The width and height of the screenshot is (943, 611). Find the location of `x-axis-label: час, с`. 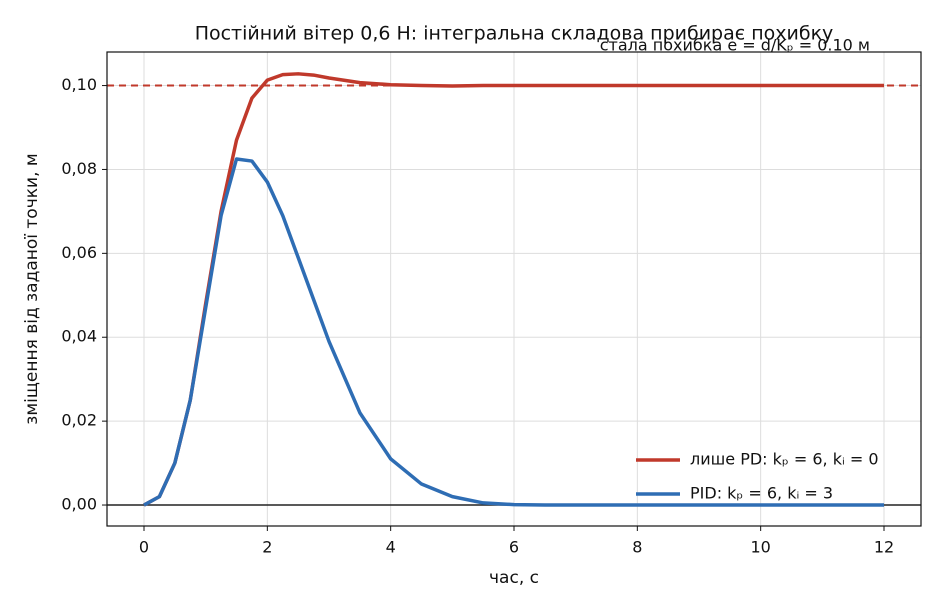

x-axis-label: час, с is located at coordinates (514, 578).